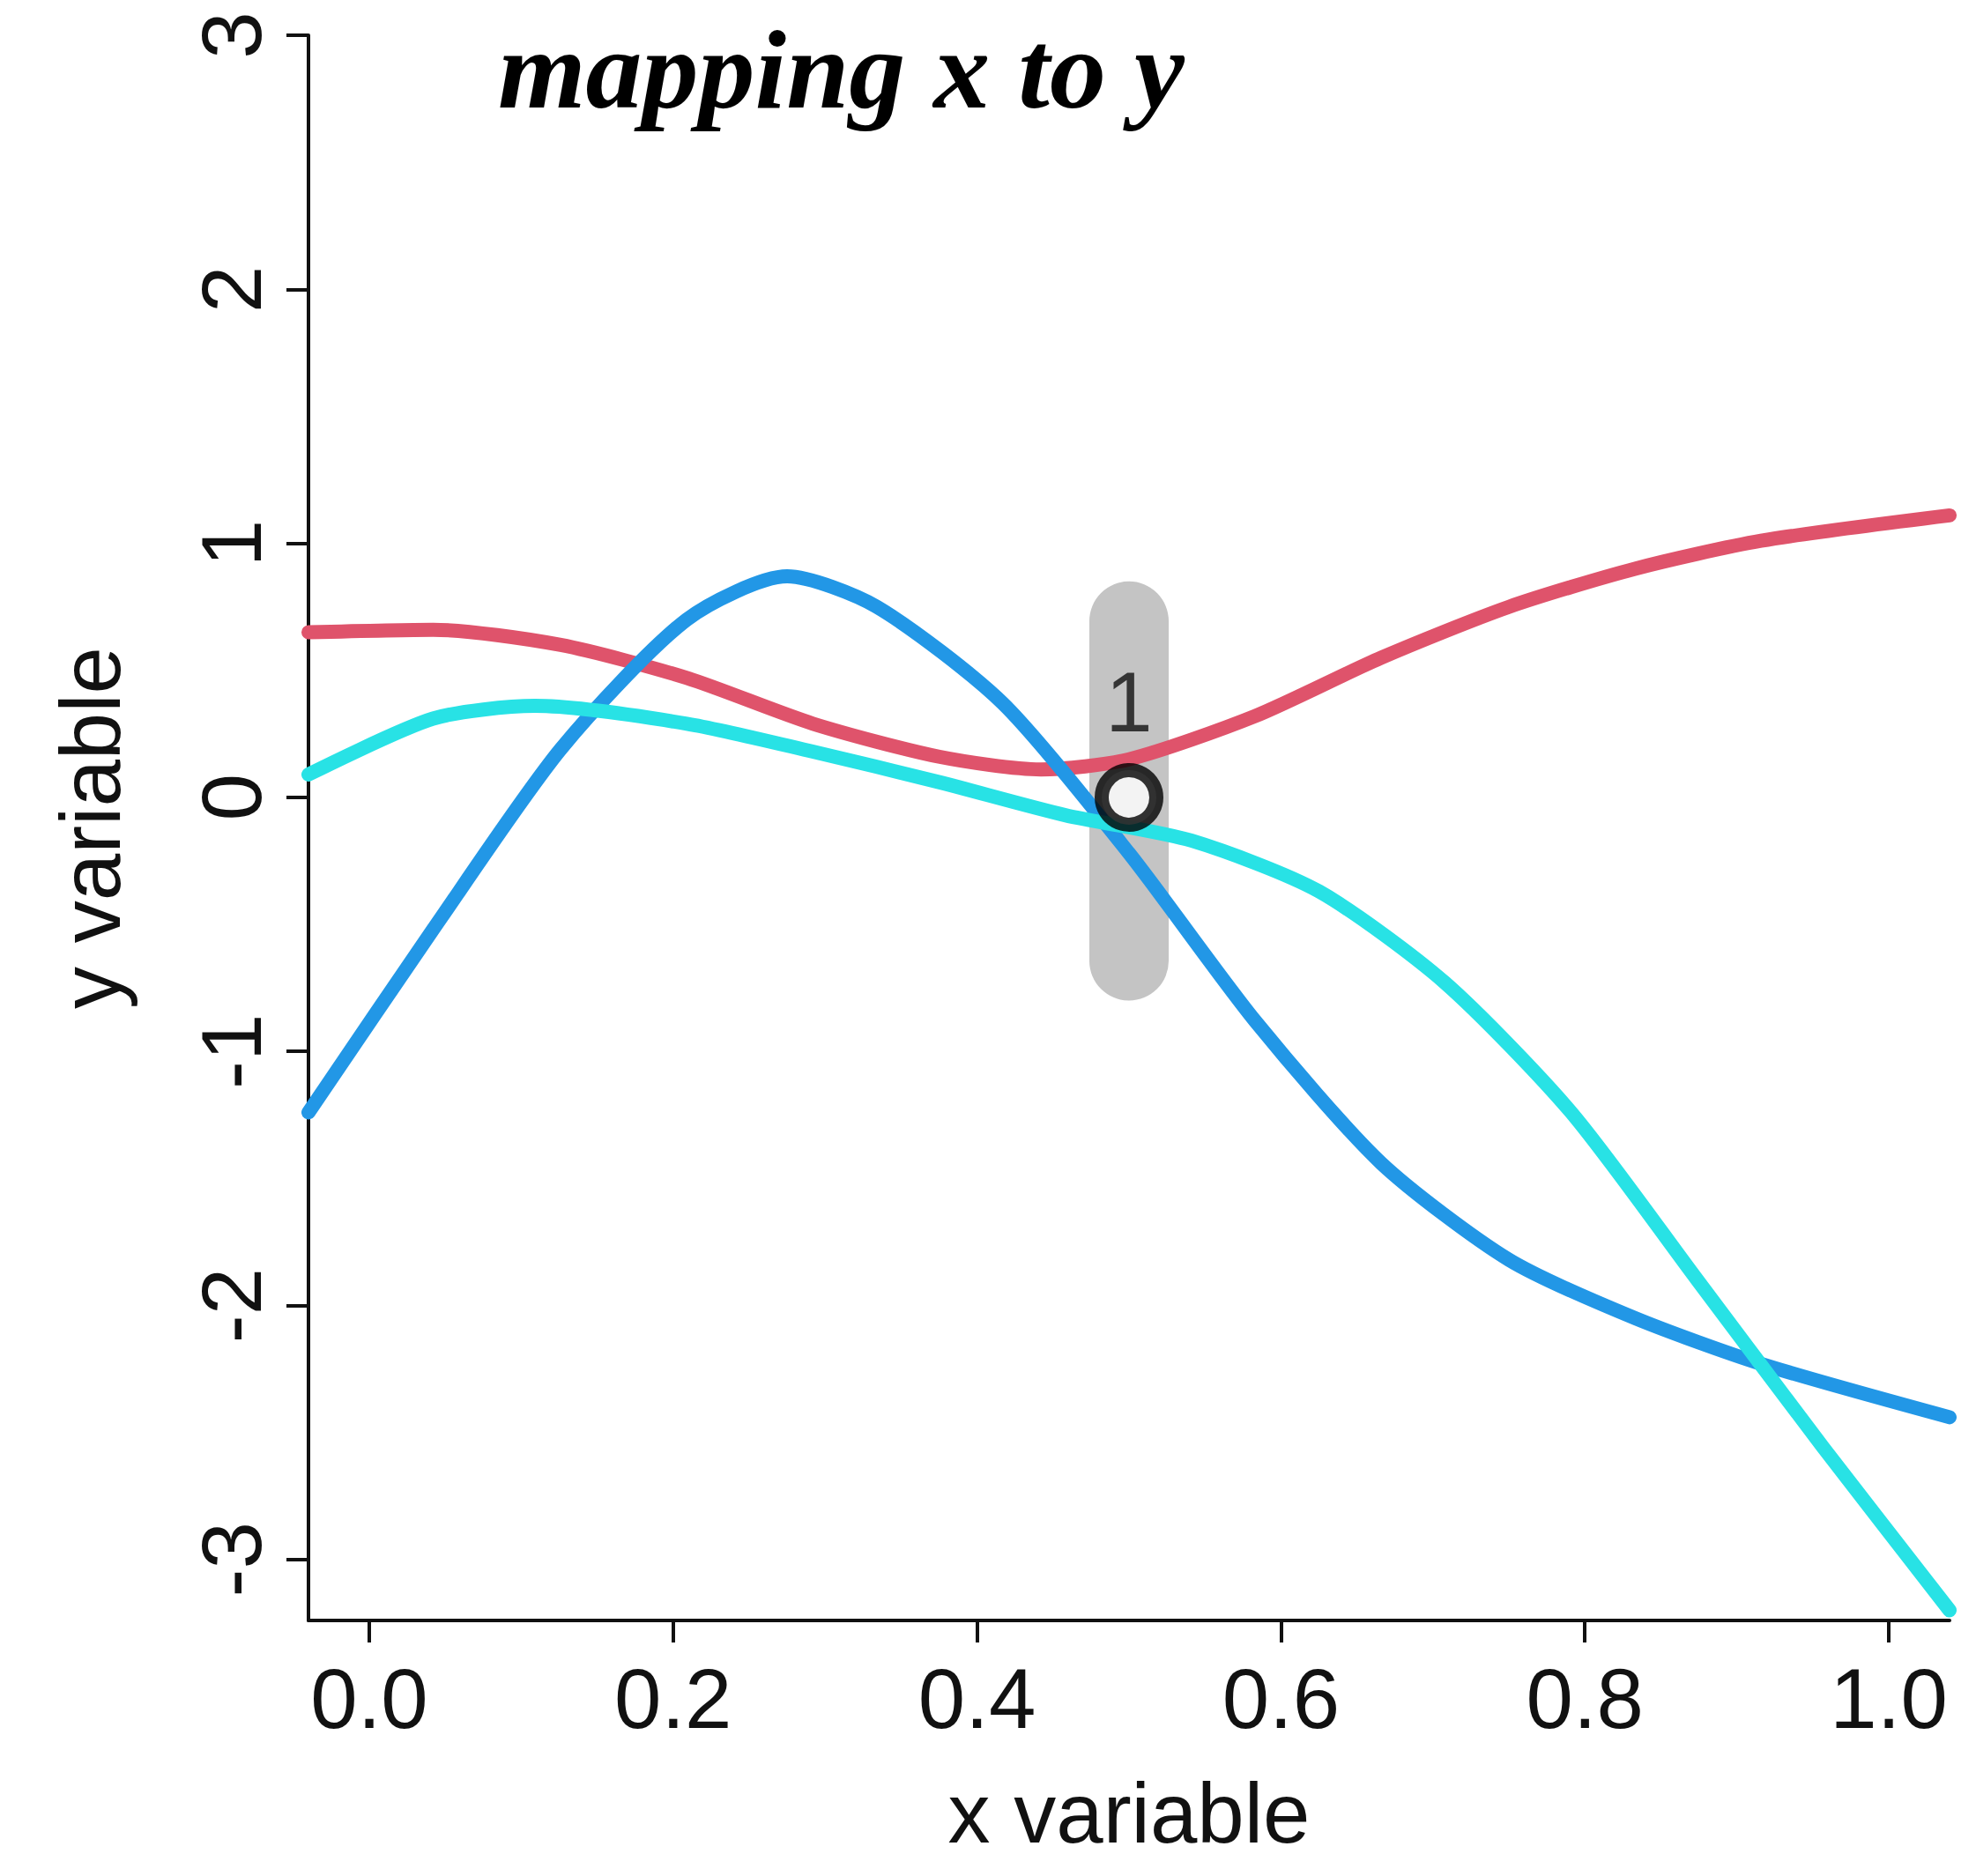 The image size is (1976, 1876). What do you see at coordinates (369, 1698) in the screenshot?
I see `x-tick-label: 0.0` at bounding box center [369, 1698].